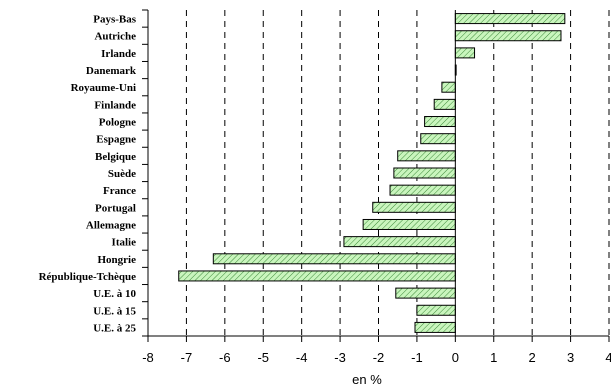 The width and height of the screenshot is (611, 389). I want to click on x-tick-label: 3, so click(570, 357).